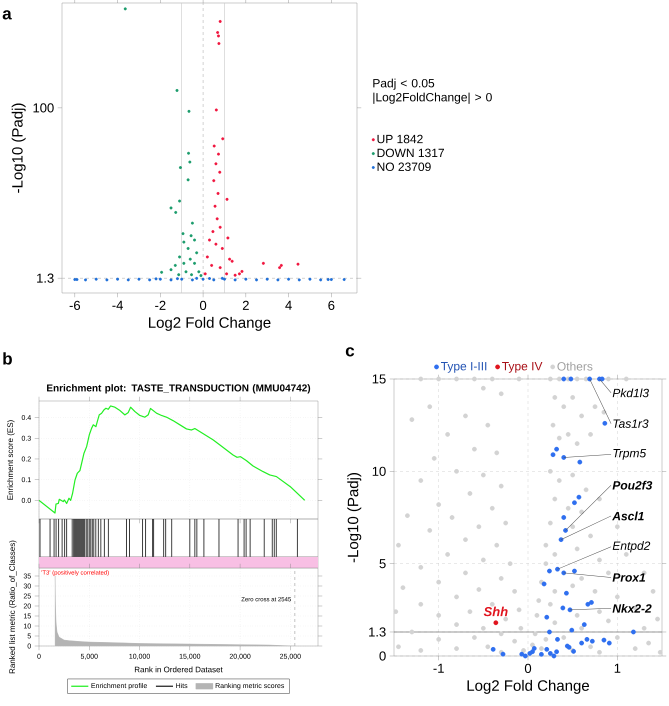 The image size is (669, 706). Describe the element at coordinates (432, 91) in the screenshot. I see `legend-title: Padj < 0.05 |Log2FoldChange| > 0` at that location.